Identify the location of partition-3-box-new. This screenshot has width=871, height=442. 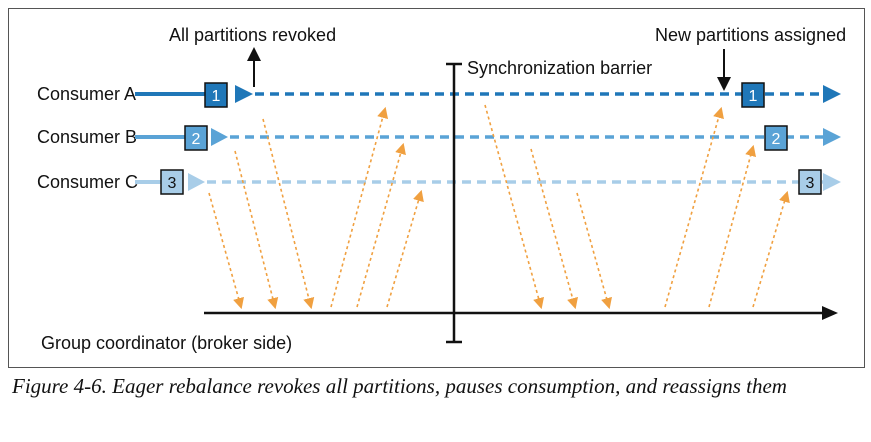
(810, 182).